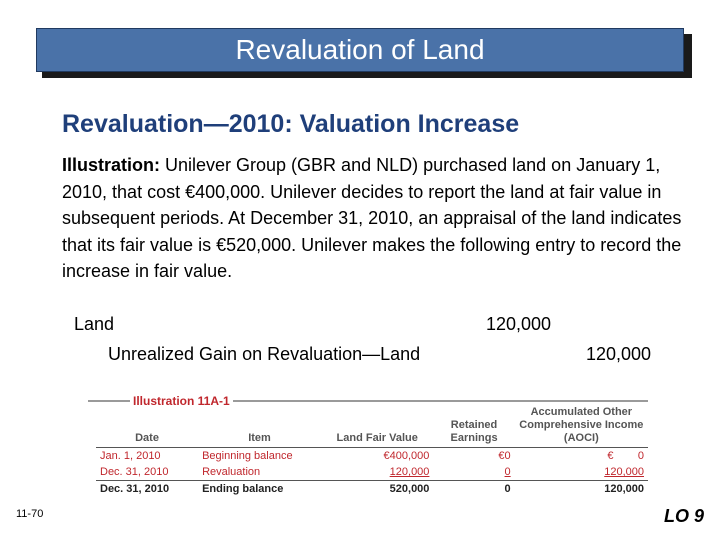  I want to click on learning-objective: LO 9, so click(684, 516).